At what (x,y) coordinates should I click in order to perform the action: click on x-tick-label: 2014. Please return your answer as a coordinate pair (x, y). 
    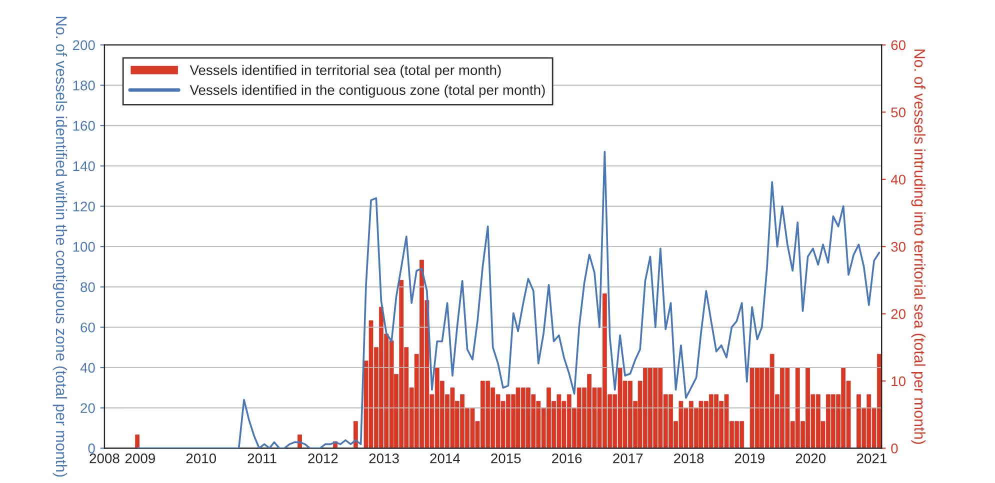
    Looking at the image, I should click on (445, 458).